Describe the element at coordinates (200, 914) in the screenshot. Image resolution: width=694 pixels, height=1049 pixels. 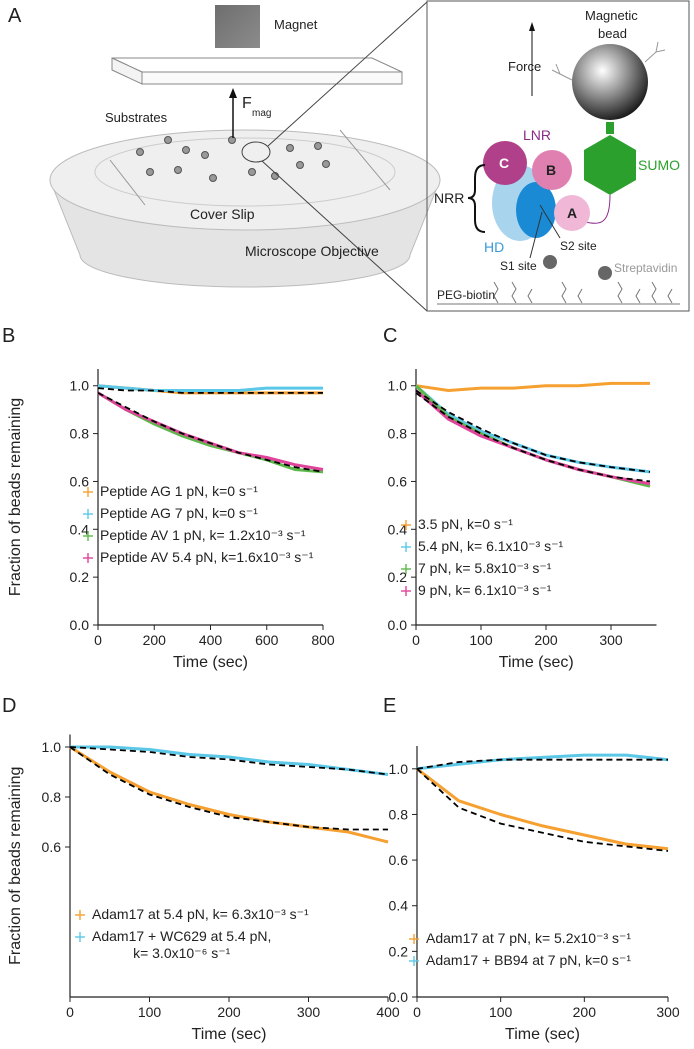
I see `legend-item: Adam17 at 5.4 pN, k= 6.3x10⁻³ s⁻¹` at that location.